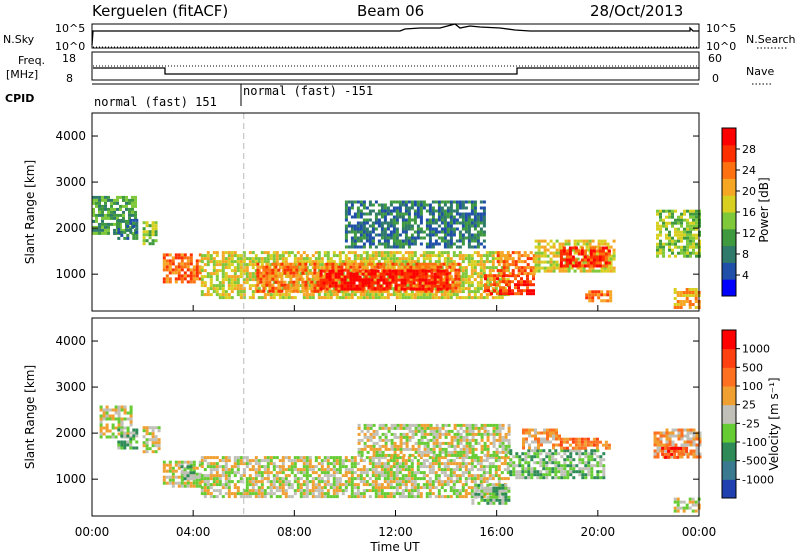 The width and height of the screenshot is (800, 554). What do you see at coordinates (308, 91) in the screenshot?
I see `cpid-segment-2: normal (fast) -151` at bounding box center [308, 91].